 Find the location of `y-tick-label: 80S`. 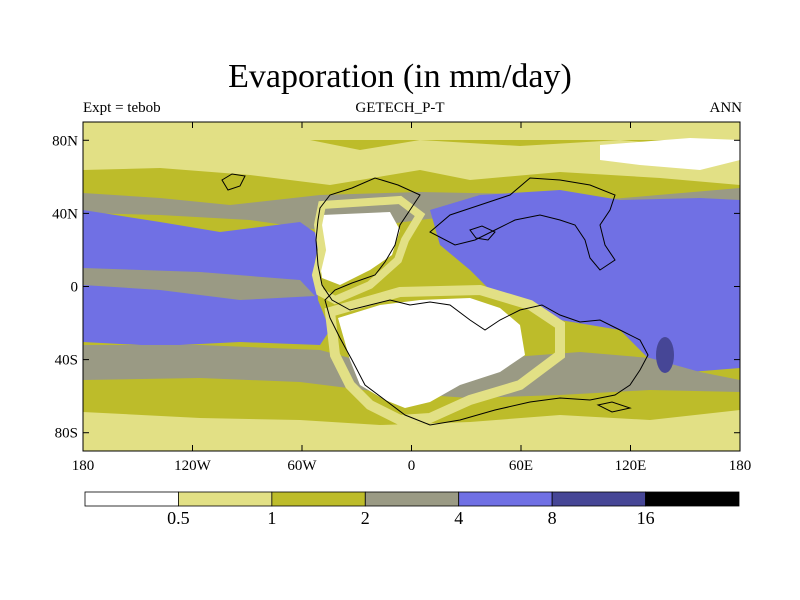

y-tick-label: 80S is located at coordinates (66, 434).